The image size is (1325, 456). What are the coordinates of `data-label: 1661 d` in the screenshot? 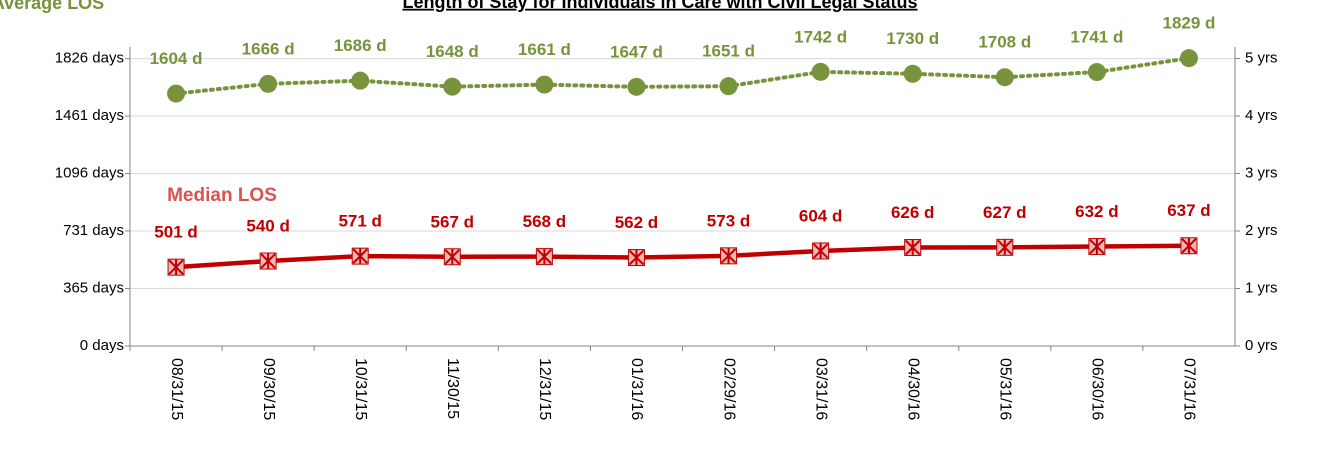 It's located at (544, 49).